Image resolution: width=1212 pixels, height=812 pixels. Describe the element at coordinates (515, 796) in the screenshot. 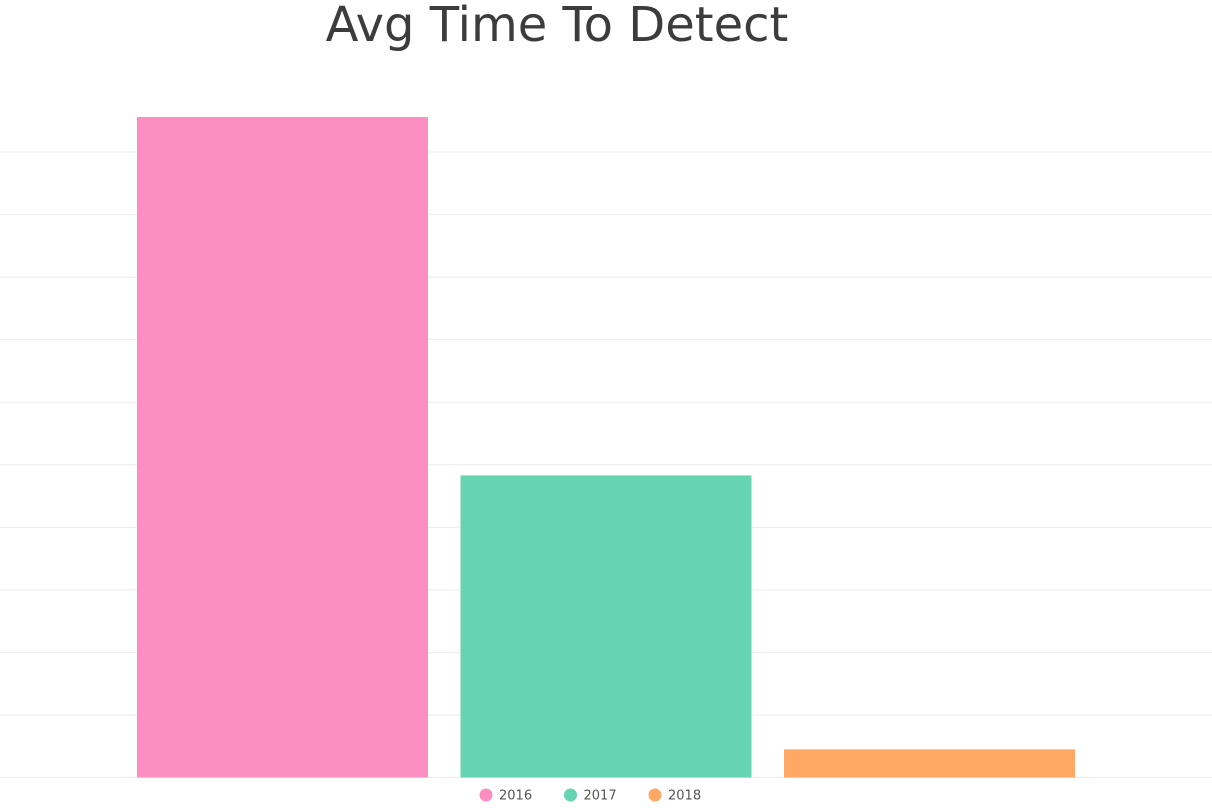

I see `legend-label: 2016` at that location.